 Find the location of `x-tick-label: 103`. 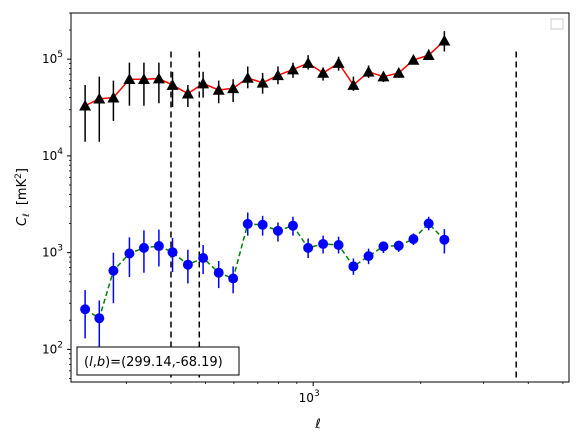

x-tick-label: 103 is located at coordinates (309, 397).